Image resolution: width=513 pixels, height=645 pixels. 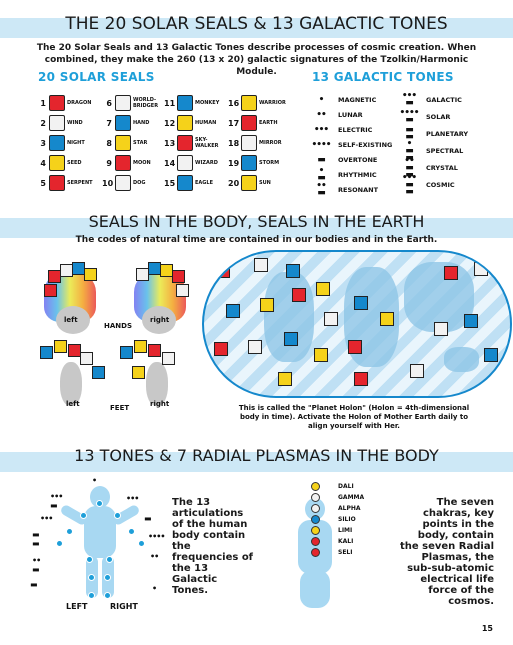 I want to click on right-foot-label: right, so click(x=160, y=404).